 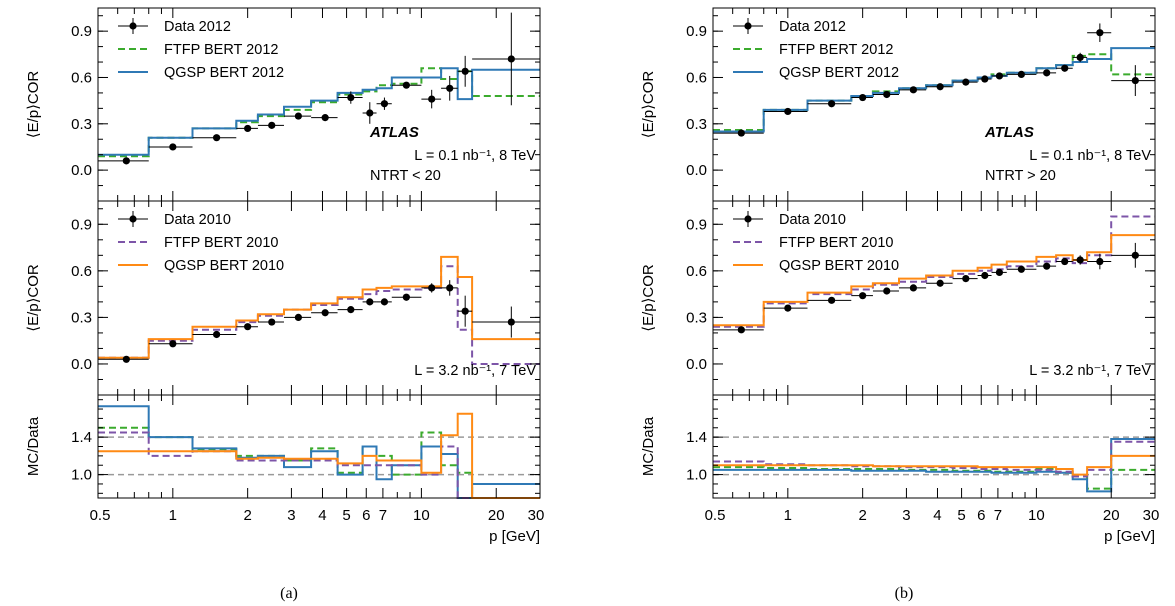 I want to click on x-tick-label: 3, so click(x=906, y=515).